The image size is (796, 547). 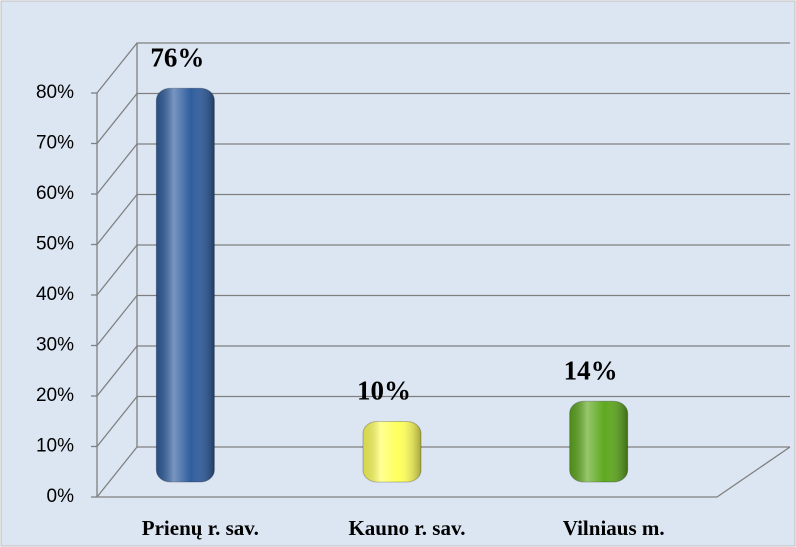 I want to click on x-tick-label: Kauno r. sav., so click(x=406, y=528).